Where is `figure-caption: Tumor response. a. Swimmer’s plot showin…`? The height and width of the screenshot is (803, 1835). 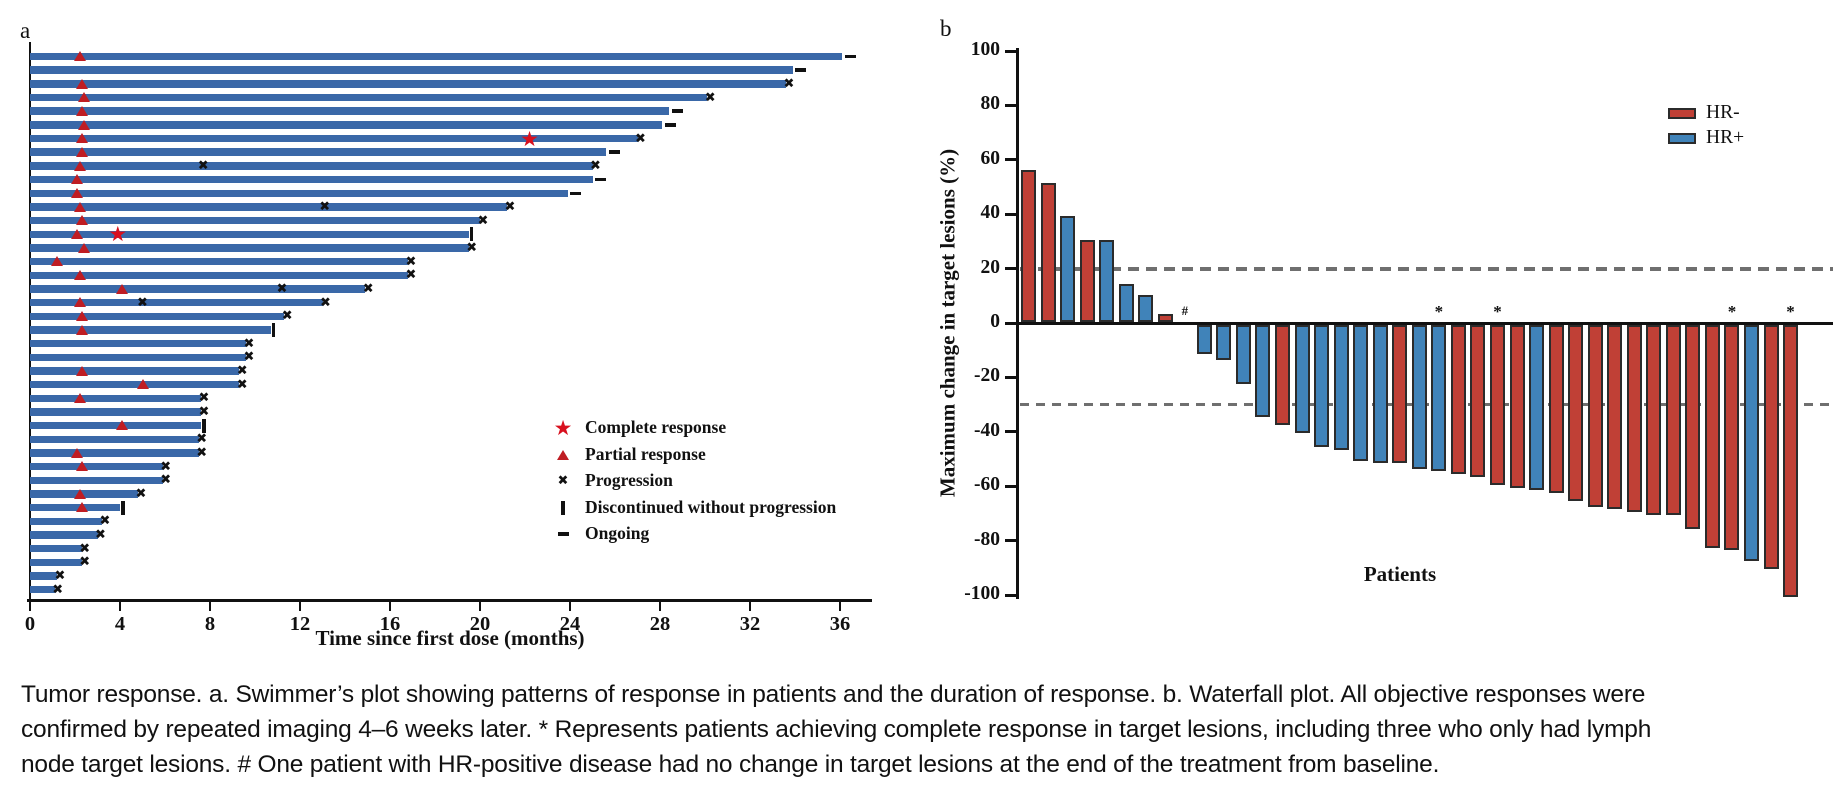 figure-caption: Tumor response. a. Swimmer’s plot showin… is located at coordinates (836, 733).